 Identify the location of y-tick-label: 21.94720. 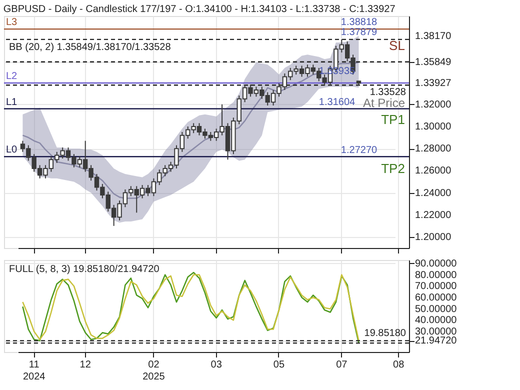
(436, 341).